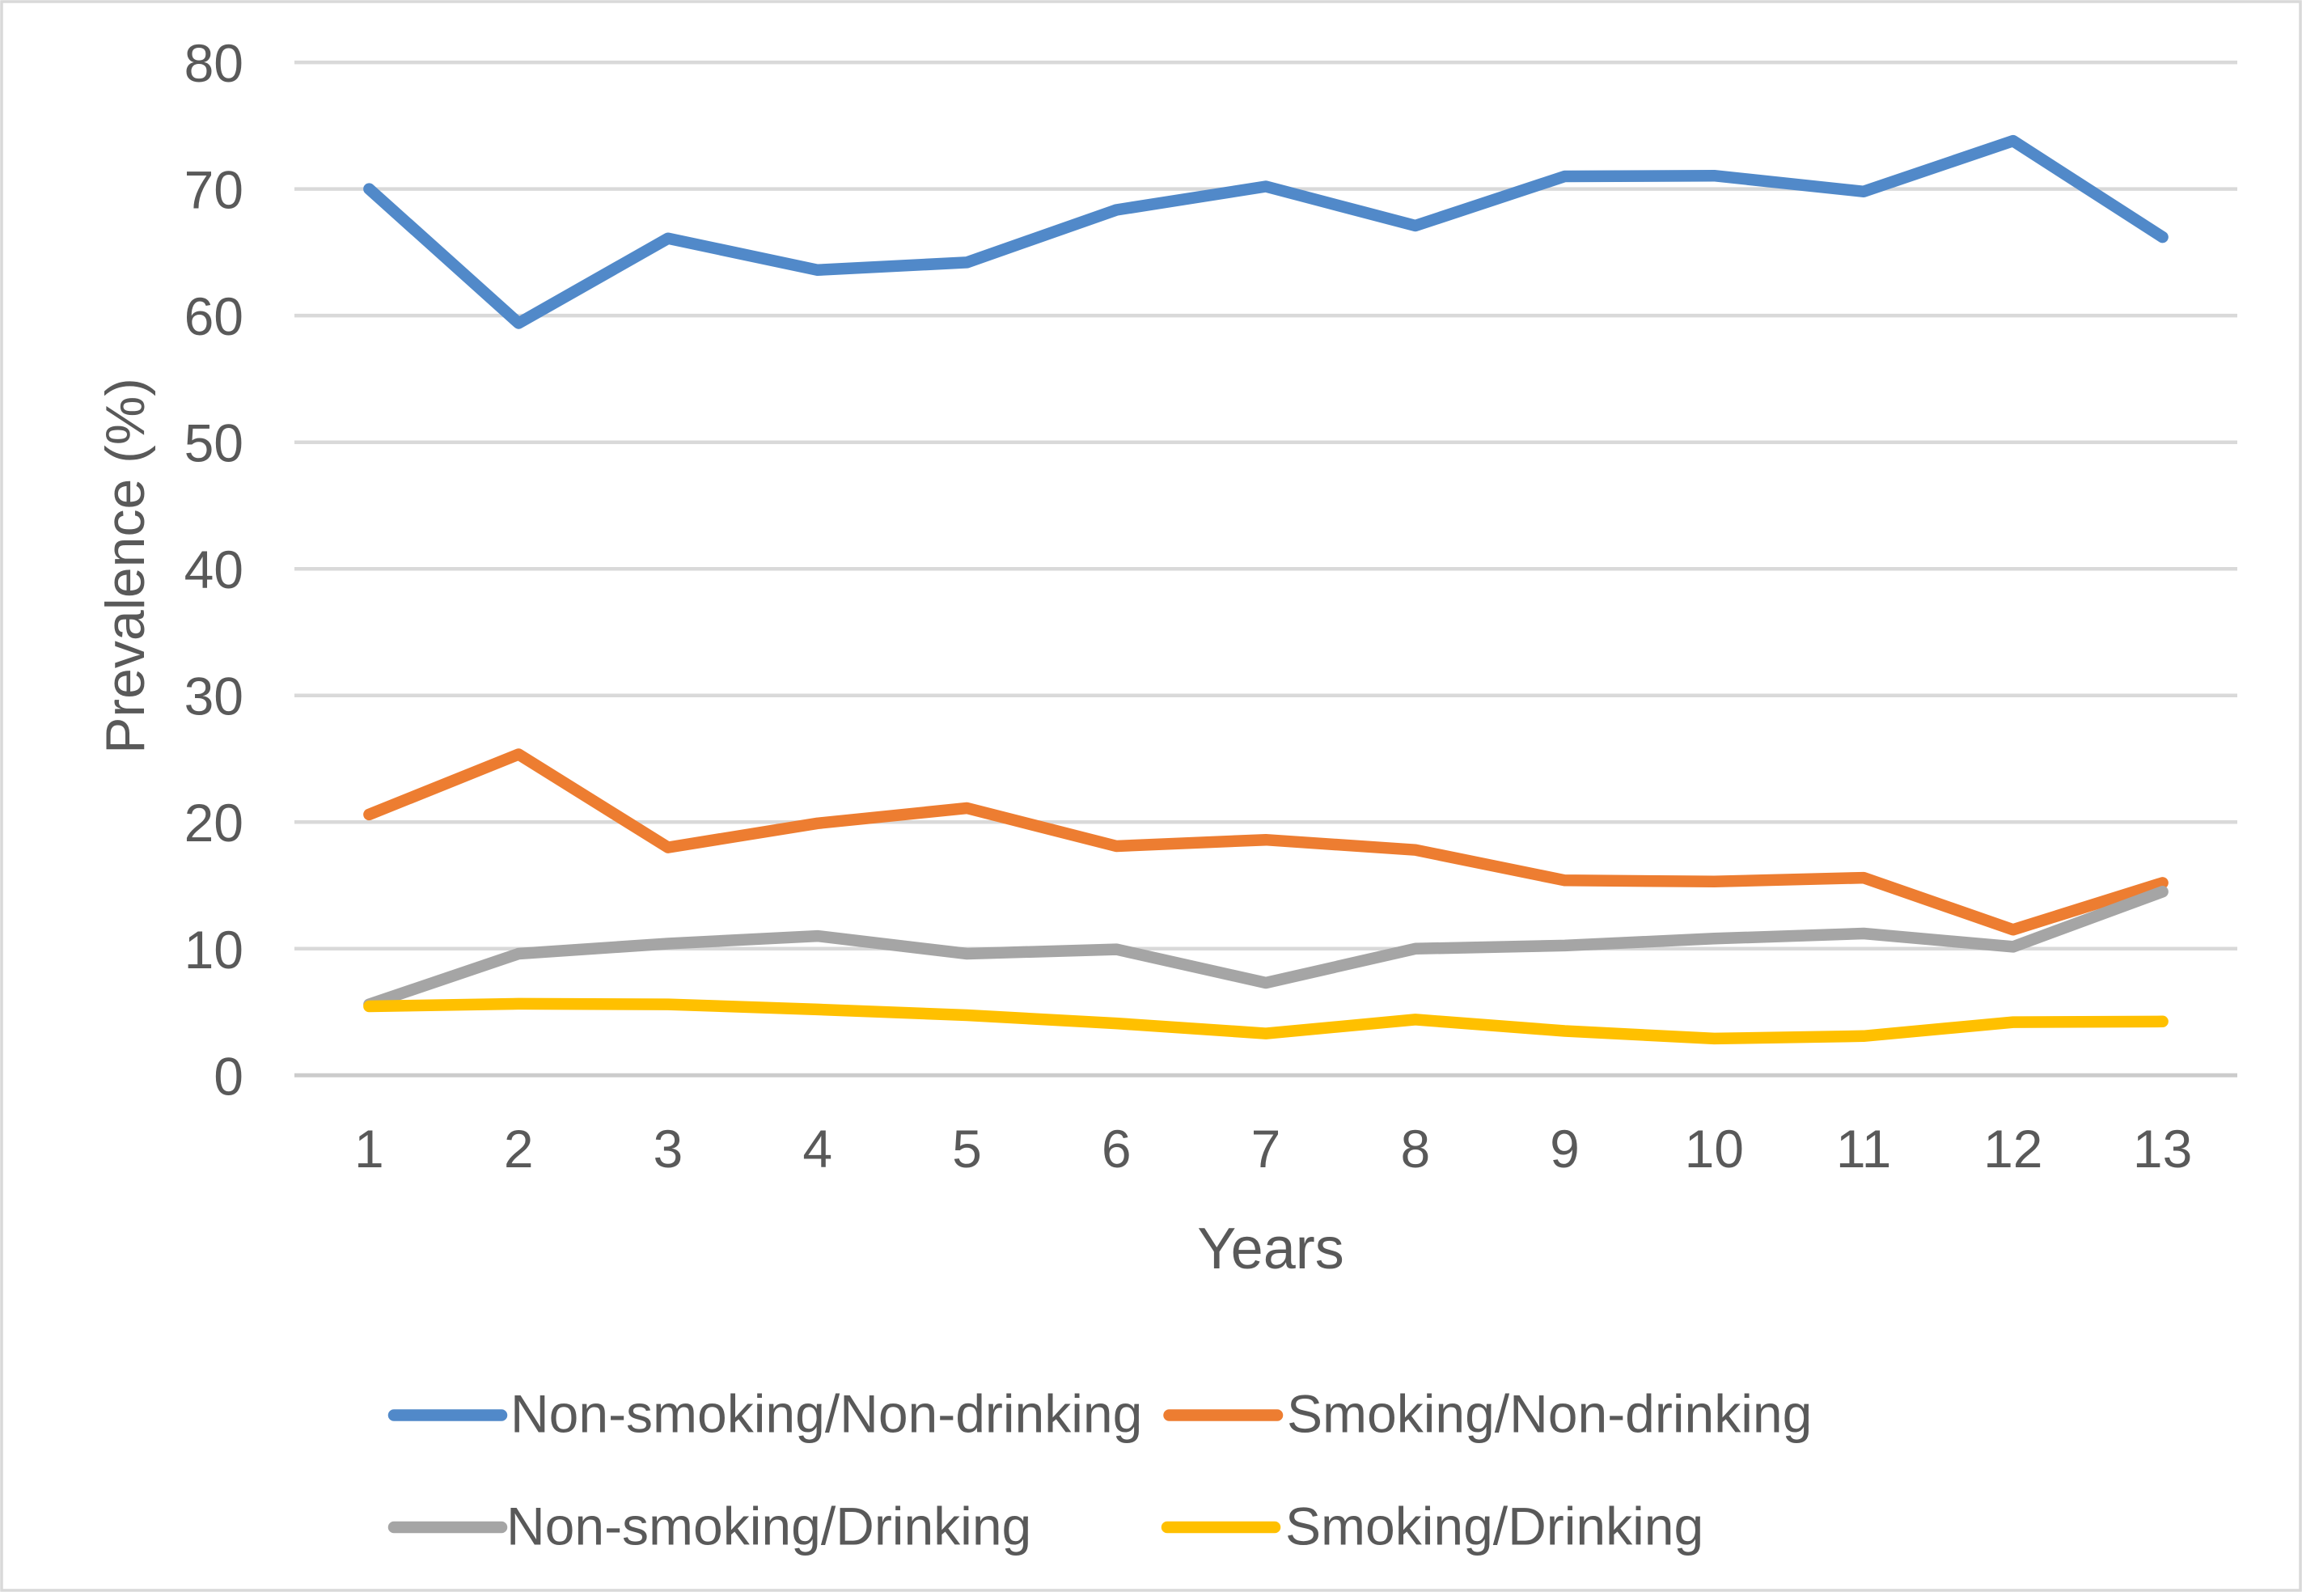 The image size is (2302, 1596). Describe the element at coordinates (369, 1149) in the screenshot. I see `svg-text: 1` at that location.